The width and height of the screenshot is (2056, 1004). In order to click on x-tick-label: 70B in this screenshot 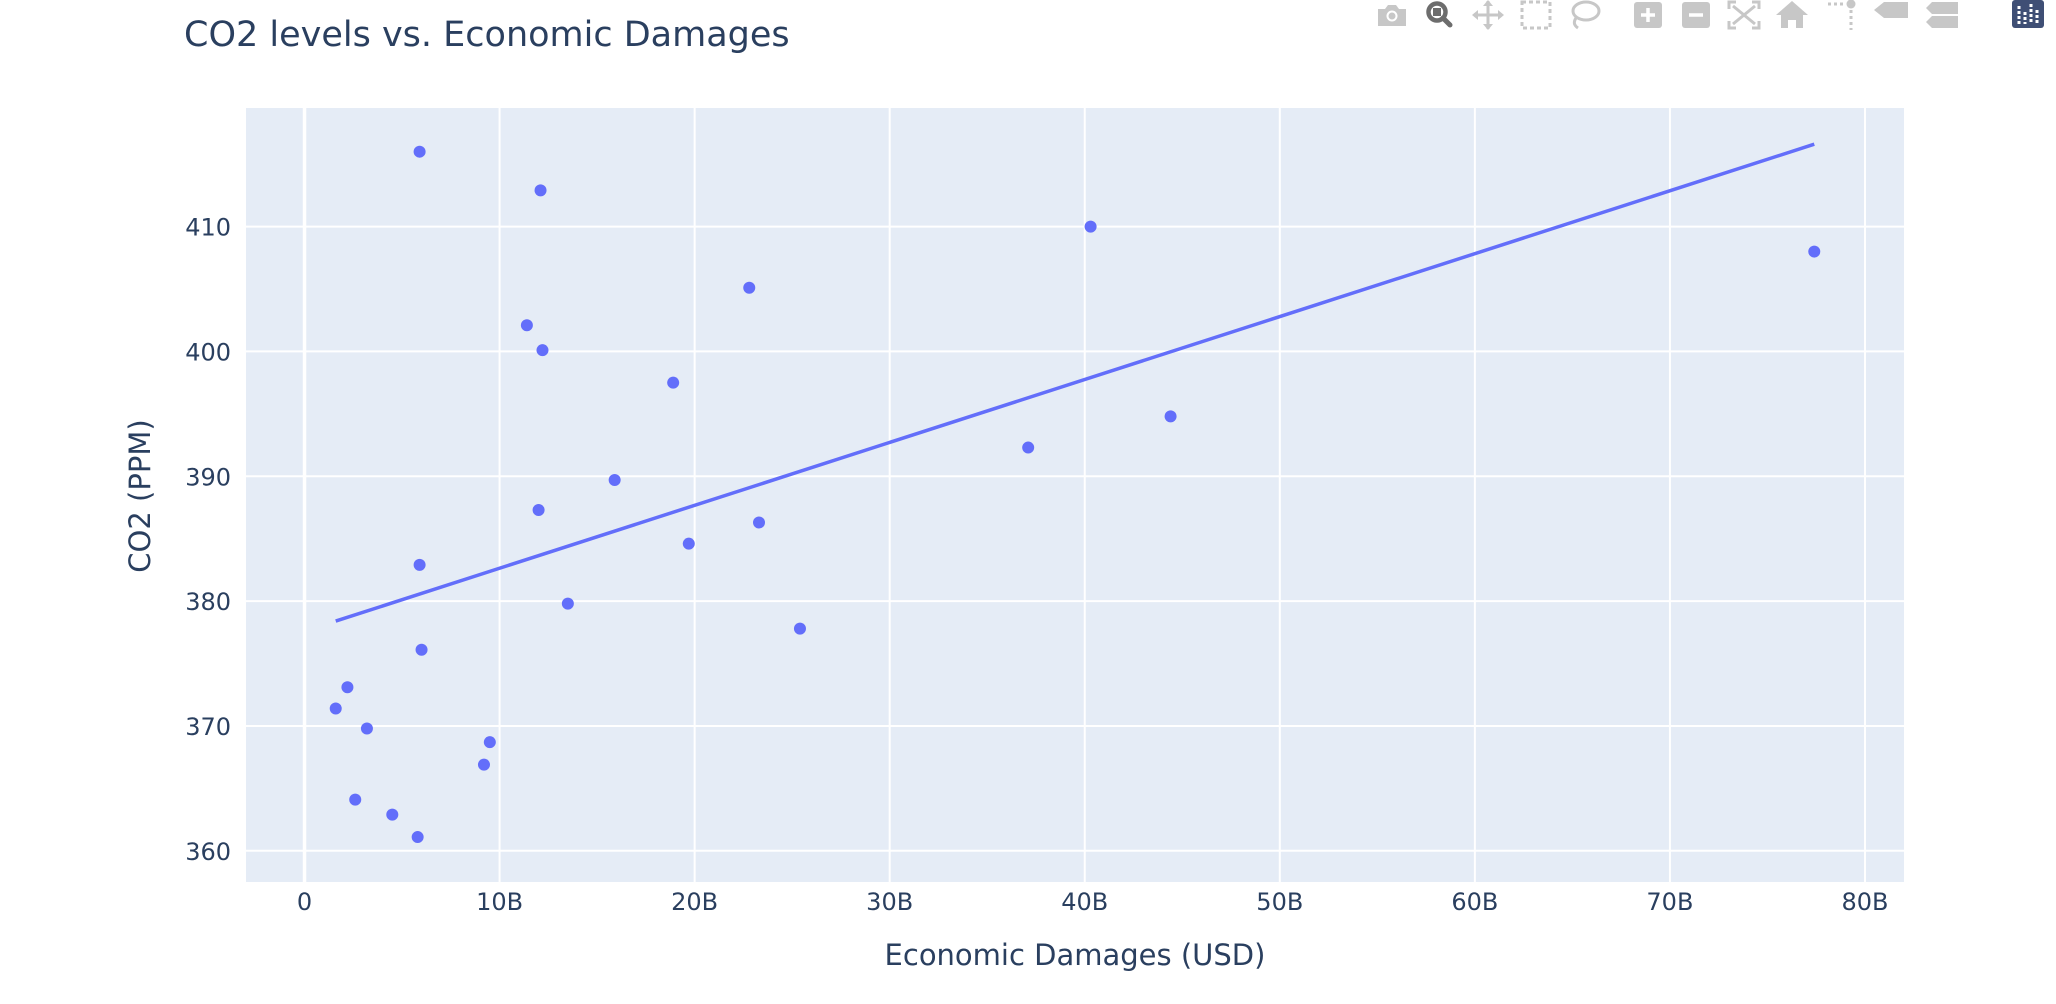, I will do `click(1669, 902)`.